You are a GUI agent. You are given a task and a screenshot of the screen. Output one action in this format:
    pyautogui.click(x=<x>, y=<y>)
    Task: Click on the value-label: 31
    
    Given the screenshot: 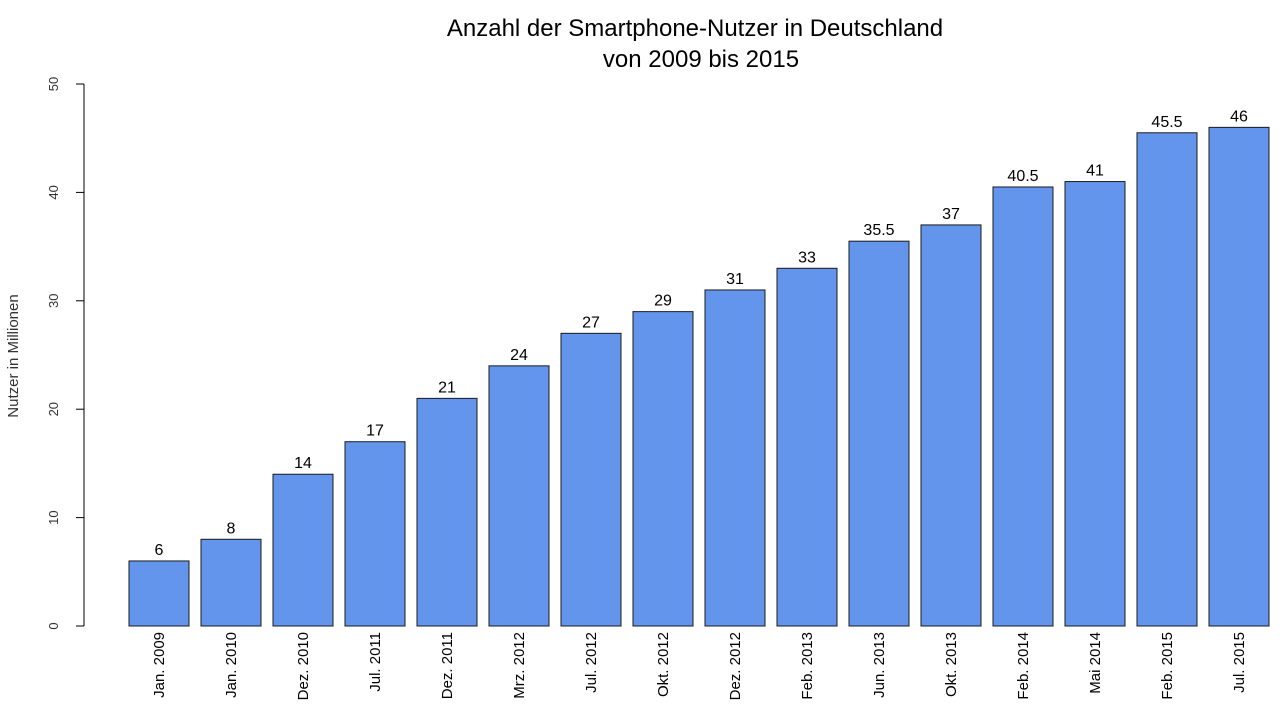 What is the action you would take?
    pyautogui.click(x=735, y=279)
    